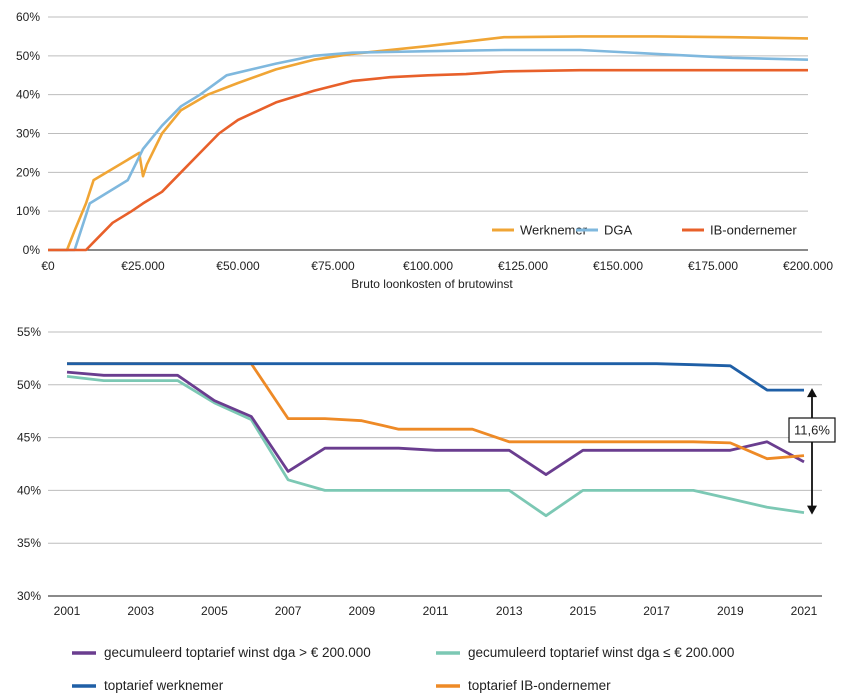 This screenshot has width=853, height=696. Describe the element at coordinates (509, 611) in the screenshot. I see `x-tick-label: 2013` at that location.